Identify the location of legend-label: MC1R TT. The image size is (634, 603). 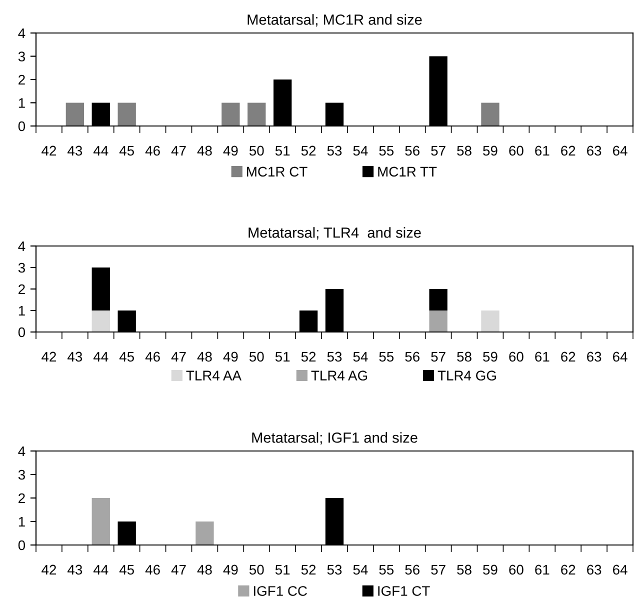
(407, 171).